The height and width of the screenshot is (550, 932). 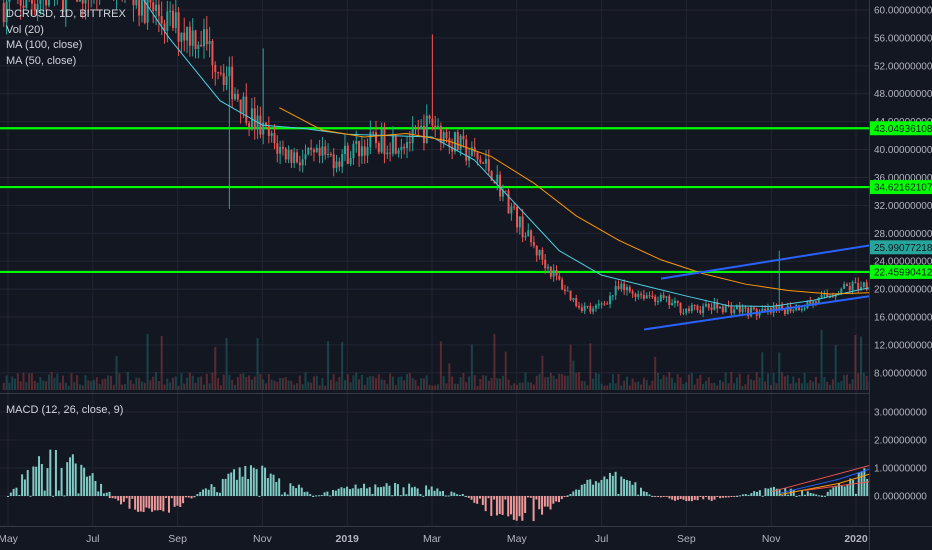 I want to click on time-tick-label: Sep, so click(x=686, y=539).